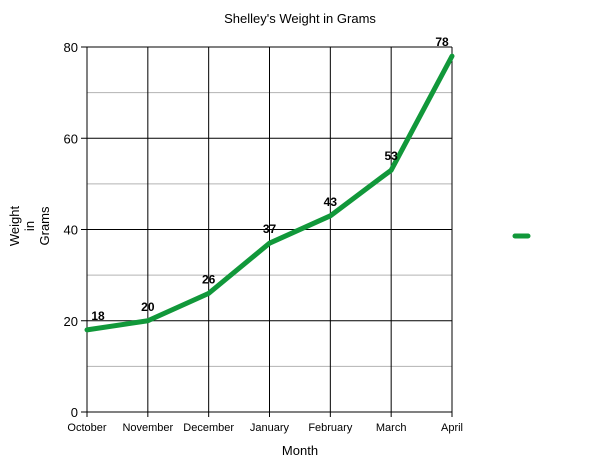  Describe the element at coordinates (148, 307) in the screenshot. I see `data-label: 20` at that location.